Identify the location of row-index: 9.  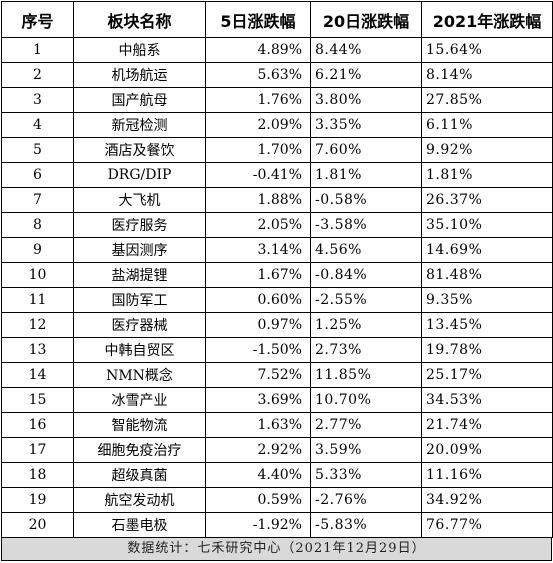
(37, 250).